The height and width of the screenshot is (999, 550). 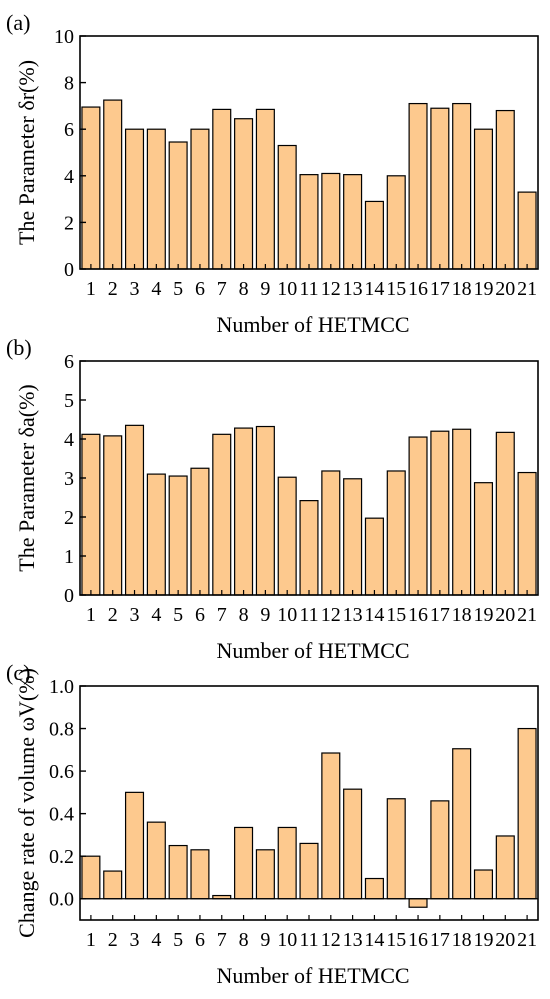 I want to click on y-tick-label: 0.2, so click(x=61, y=857).